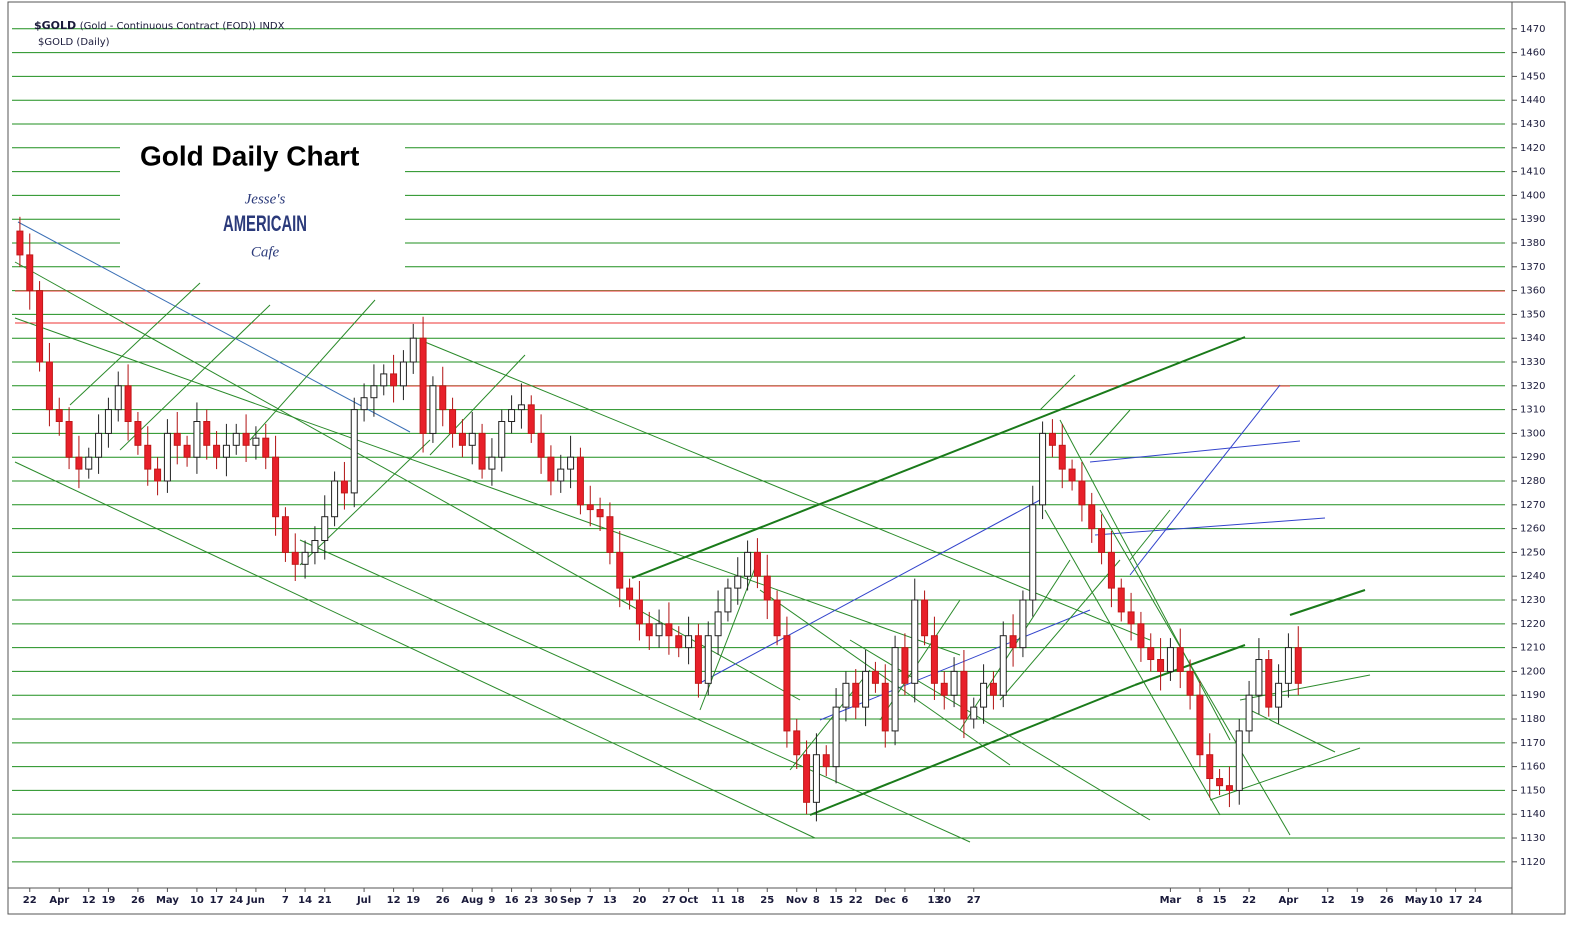 This screenshot has height=938, width=1578. What do you see at coordinates (1532, 838) in the screenshot?
I see `y-tick-label: 1130` at bounding box center [1532, 838].